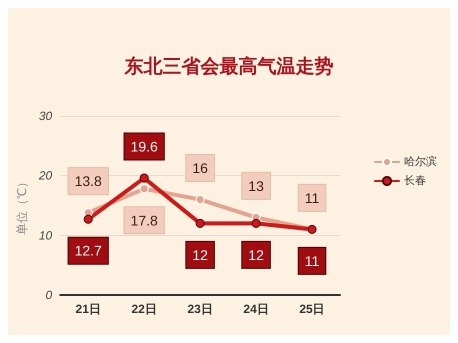 This screenshot has height=343, width=458. Describe the element at coordinates (256, 186) in the screenshot. I see `data-label: 13` at that location.